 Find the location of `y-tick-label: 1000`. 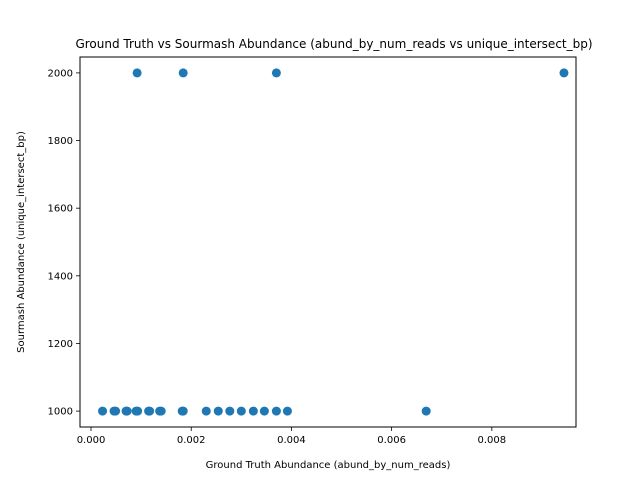

y-tick-label: 1000 is located at coordinates (60, 412).